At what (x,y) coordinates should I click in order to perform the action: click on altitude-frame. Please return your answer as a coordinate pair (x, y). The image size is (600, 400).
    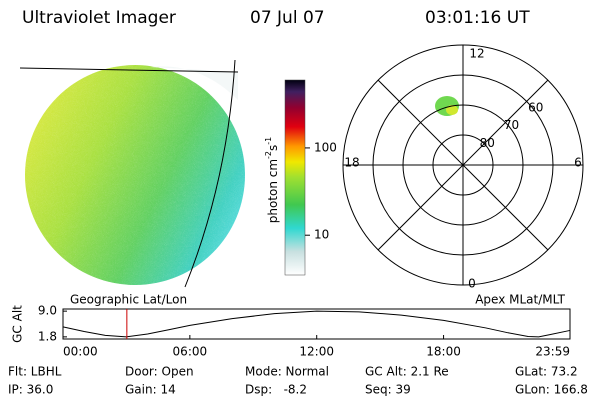
    Looking at the image, I should click on (316, 324).